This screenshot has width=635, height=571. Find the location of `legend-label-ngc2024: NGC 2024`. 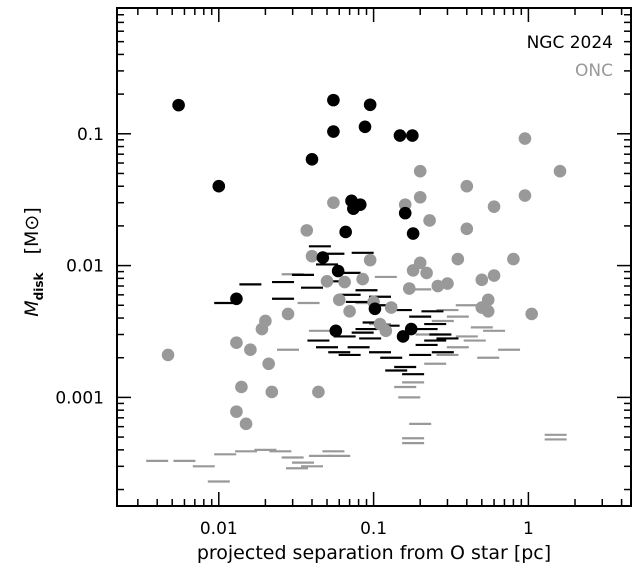

legend-label-ngc2024: NGC 2024 is located at coordinates (570, 43).